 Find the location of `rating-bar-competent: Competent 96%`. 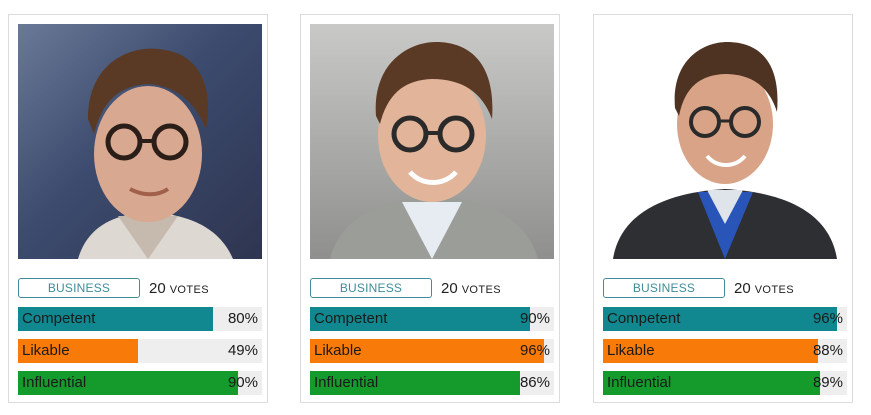

rating-bar-competent: Competent 96% is located at coordinates (725, 319).